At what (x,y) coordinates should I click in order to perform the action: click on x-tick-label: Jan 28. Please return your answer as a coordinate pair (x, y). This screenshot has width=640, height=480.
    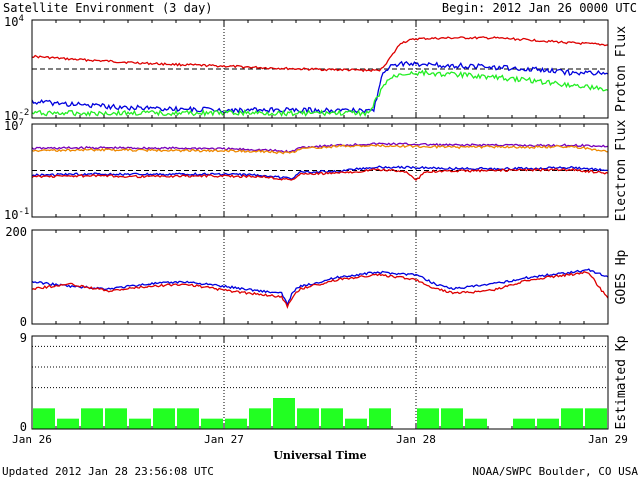
    Looking at the image, I should click on (416, 439).